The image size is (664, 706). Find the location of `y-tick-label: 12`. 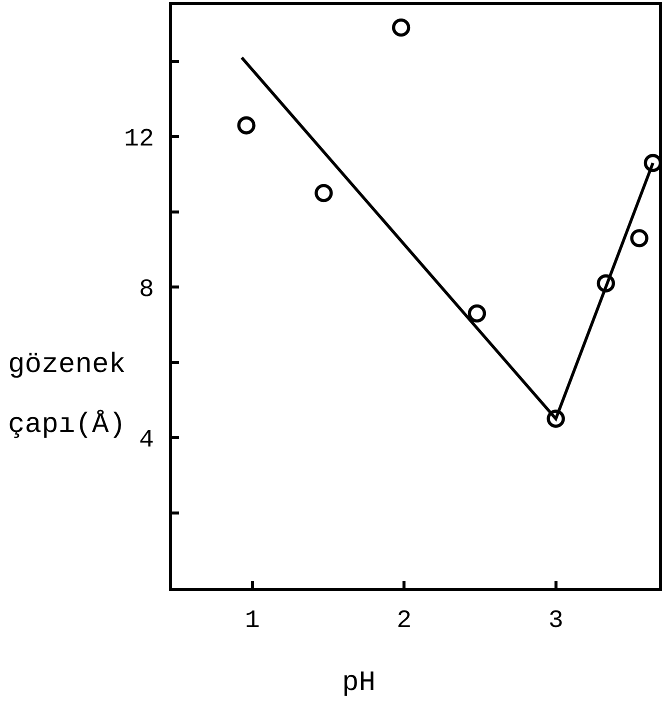

y-tick-label: 12 is located at coordinates (139, 139).